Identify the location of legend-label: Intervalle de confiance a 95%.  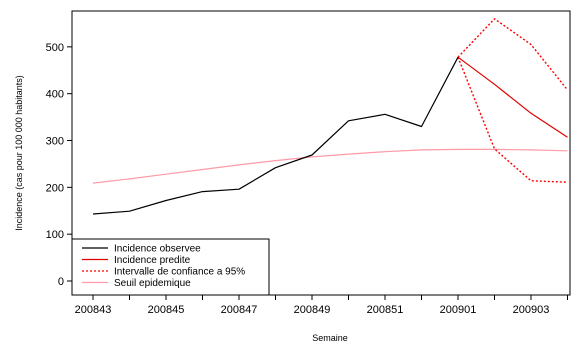
(179, 272).